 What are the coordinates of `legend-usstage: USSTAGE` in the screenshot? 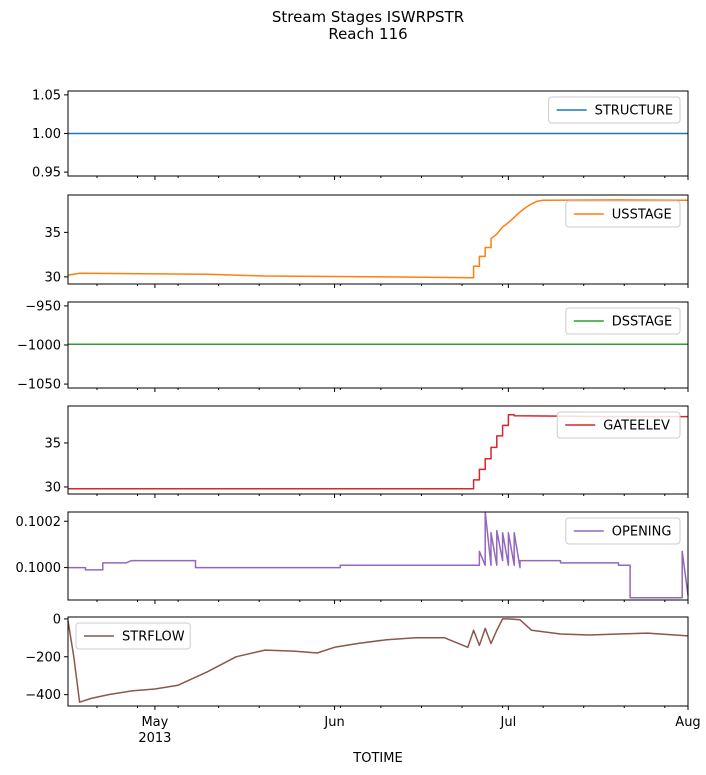 It's located at (623, 214).